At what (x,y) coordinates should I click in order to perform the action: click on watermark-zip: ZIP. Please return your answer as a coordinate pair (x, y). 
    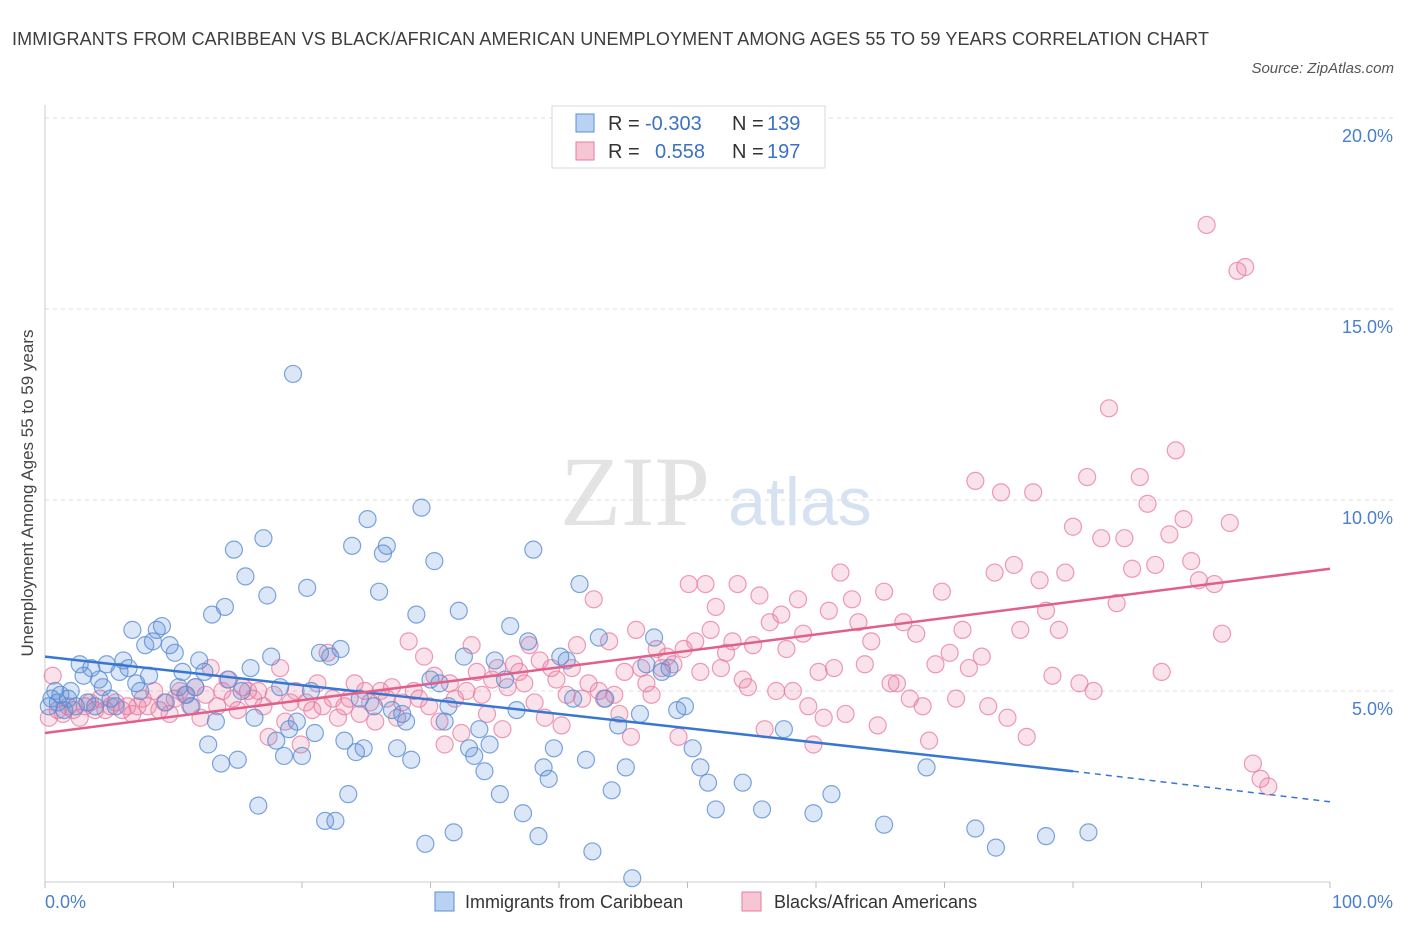
    Looking at the image, I should click on (635, 491).